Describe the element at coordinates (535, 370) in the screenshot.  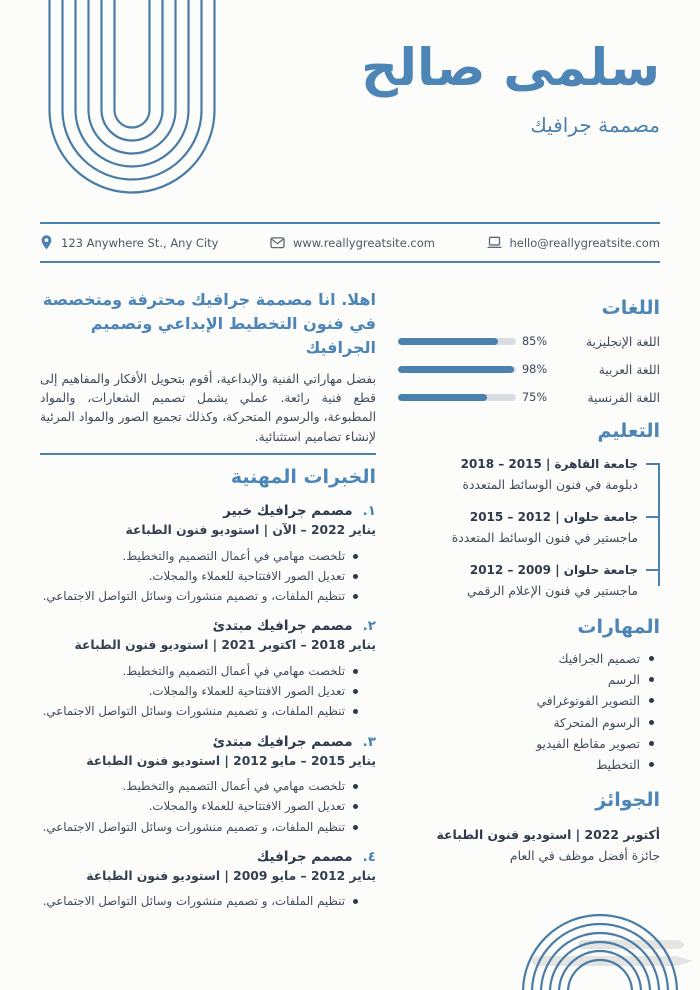
I see `language-percent: 98%` at that location.